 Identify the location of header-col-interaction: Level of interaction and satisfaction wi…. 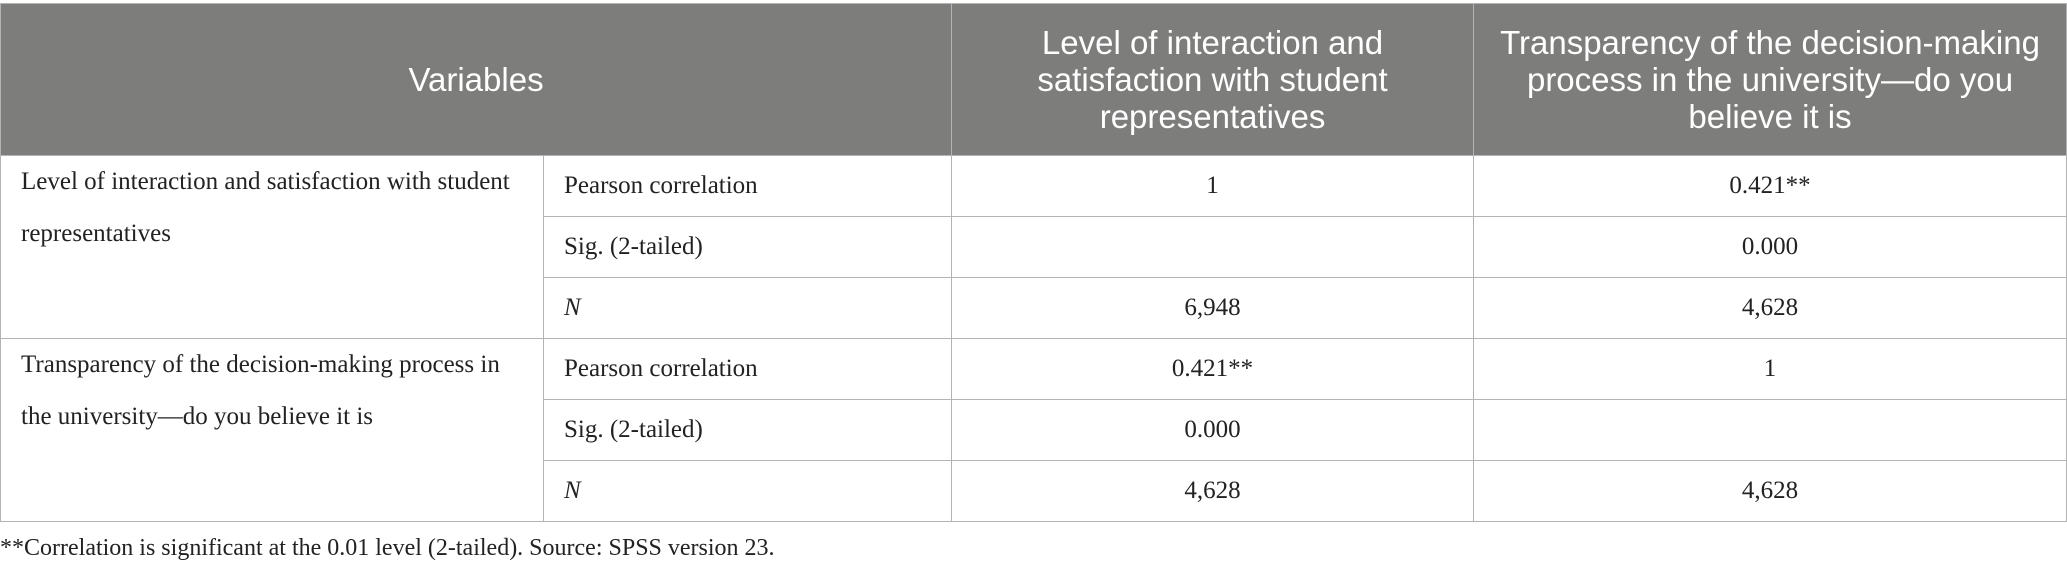
(1213, 79).